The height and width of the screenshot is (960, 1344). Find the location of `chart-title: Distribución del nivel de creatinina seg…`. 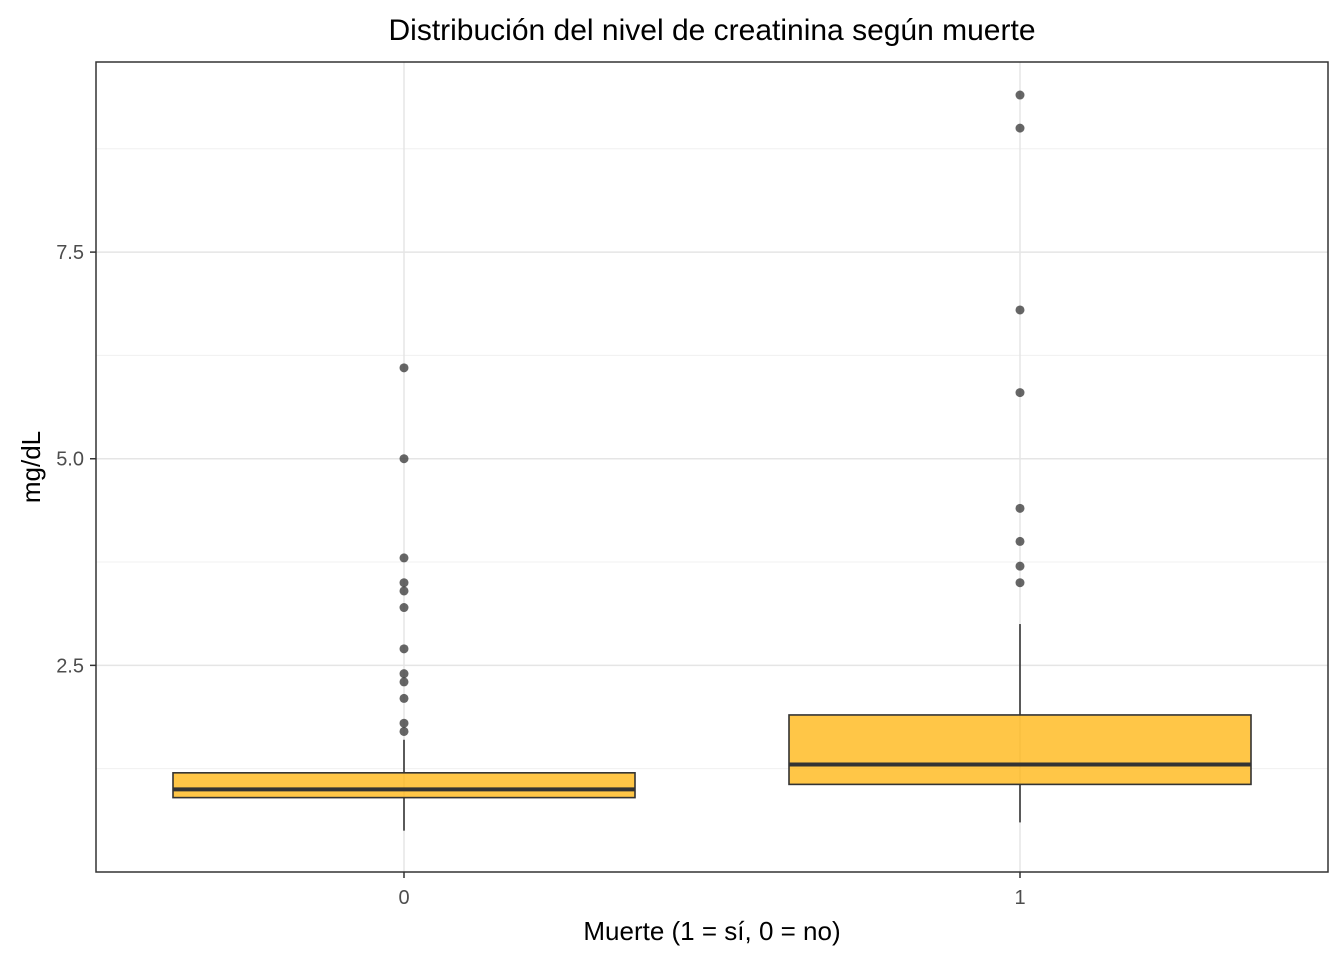

chart-title: Distribución del nivel de creatinina seg… is located at coordinates (711, 30).